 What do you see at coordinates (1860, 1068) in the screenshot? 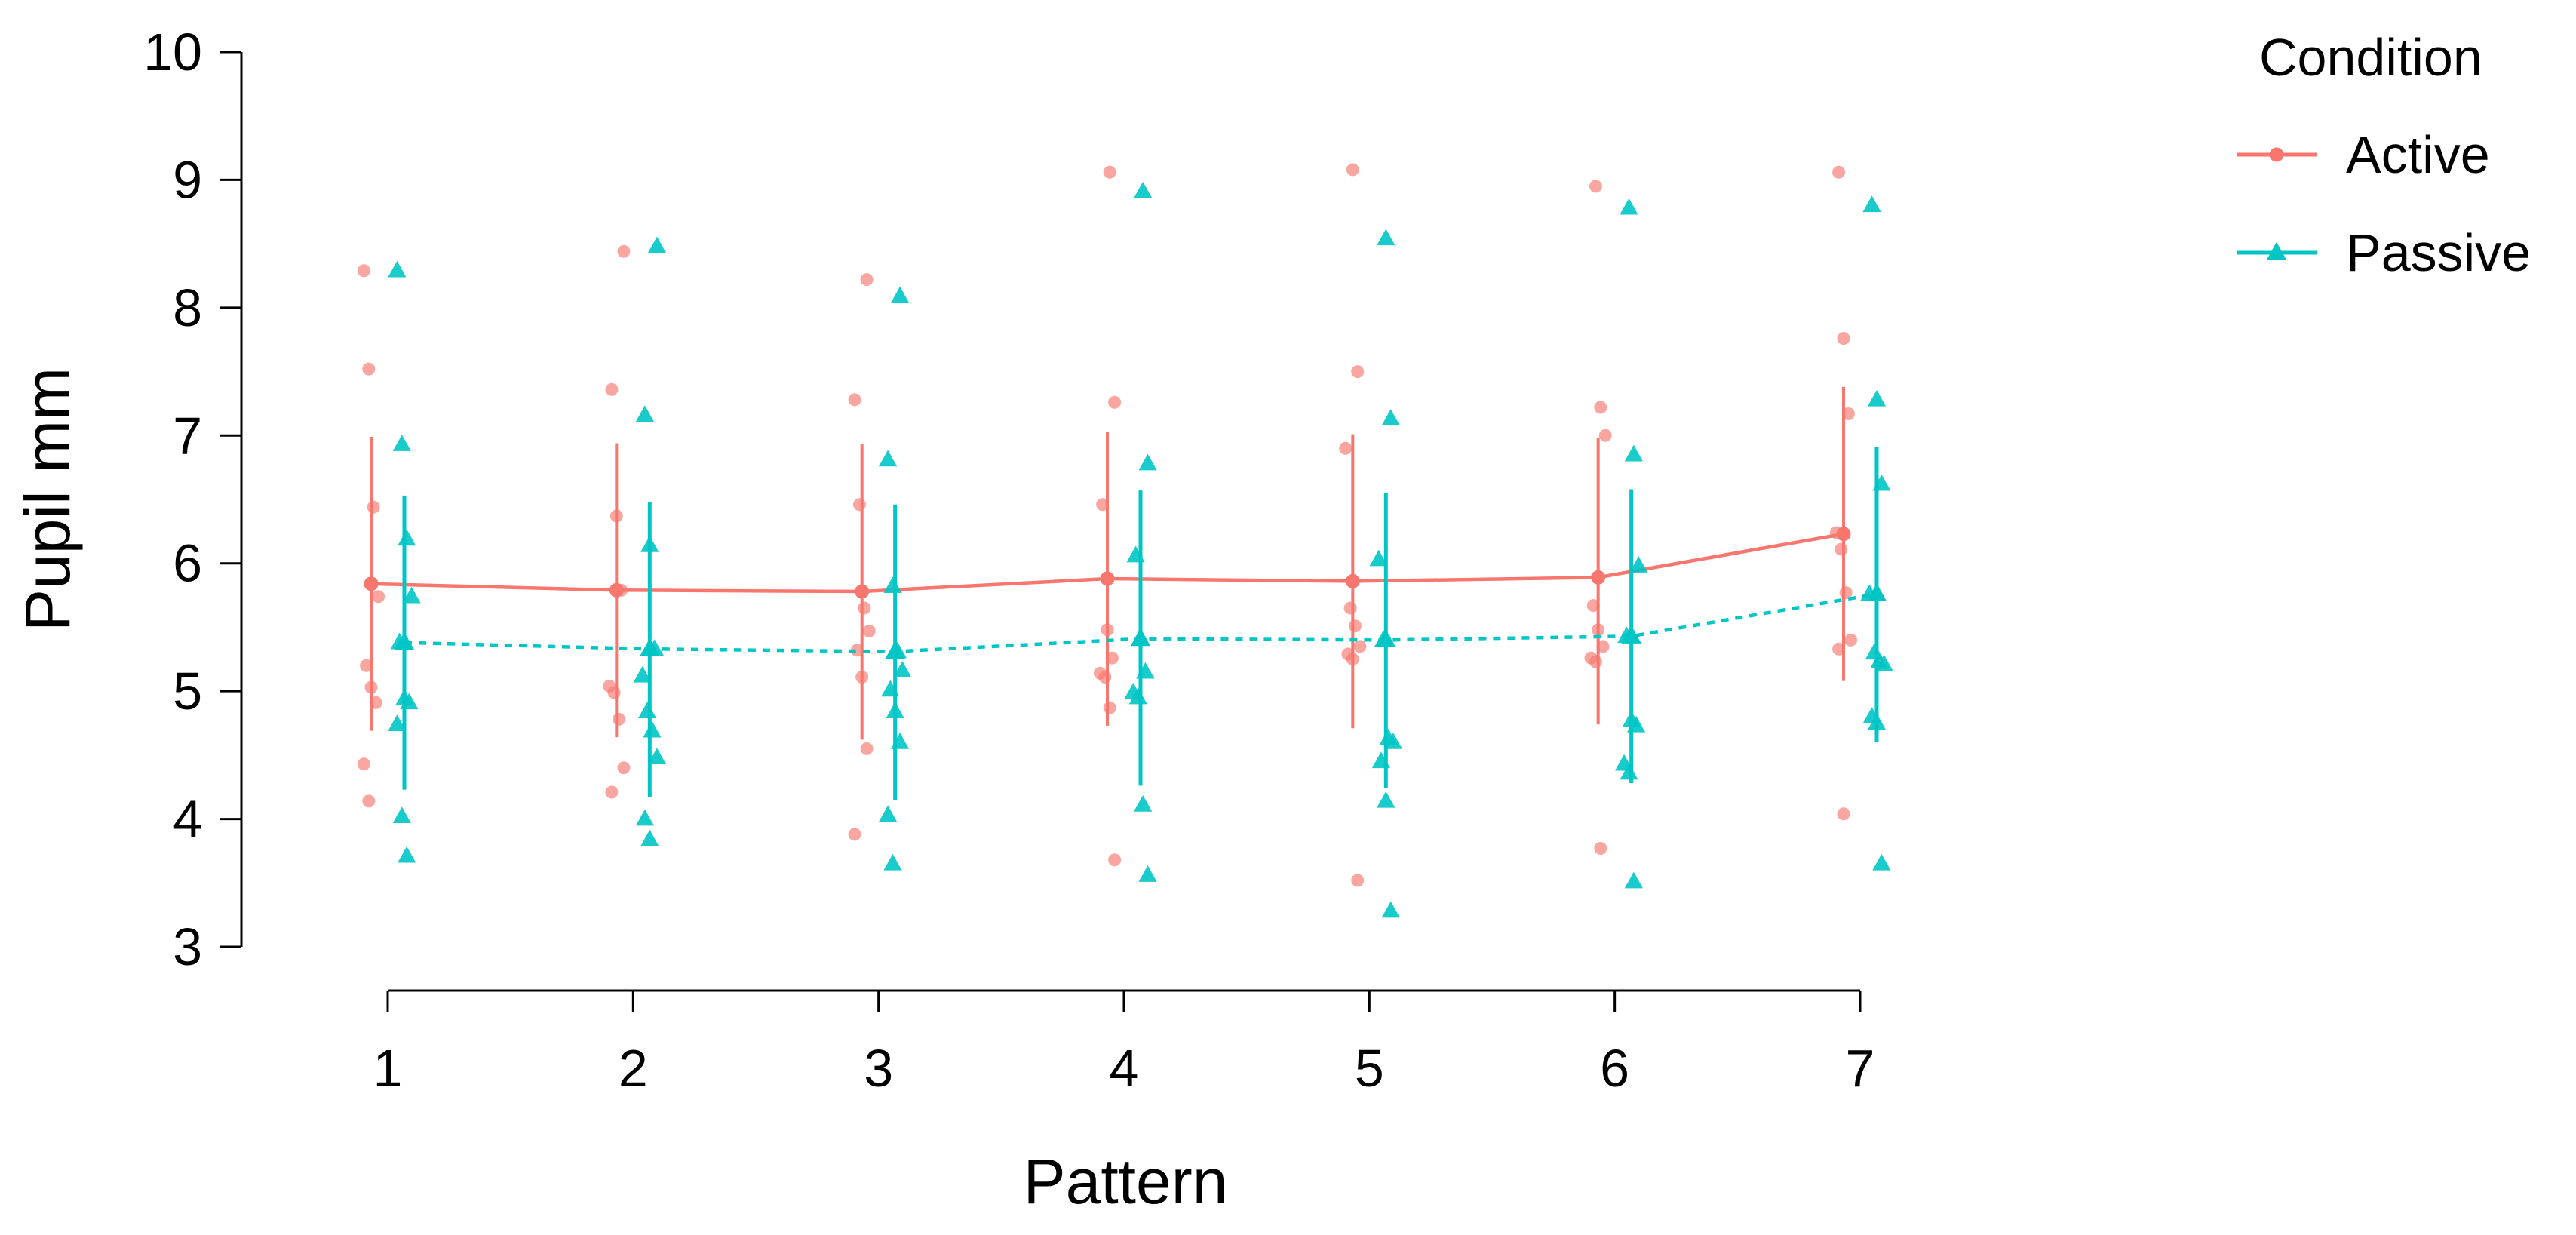
I see `x-tick-label: 7` at bounding box center [1860, 1068].